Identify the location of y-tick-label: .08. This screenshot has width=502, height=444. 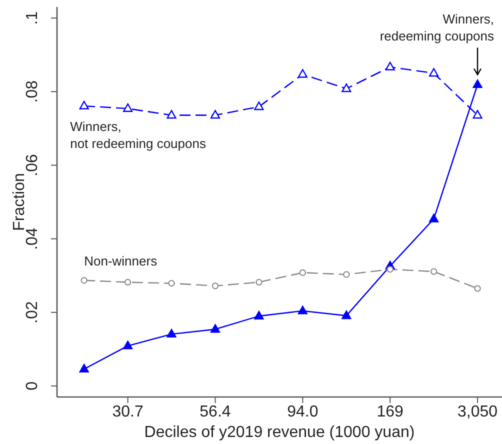
(32, 91).